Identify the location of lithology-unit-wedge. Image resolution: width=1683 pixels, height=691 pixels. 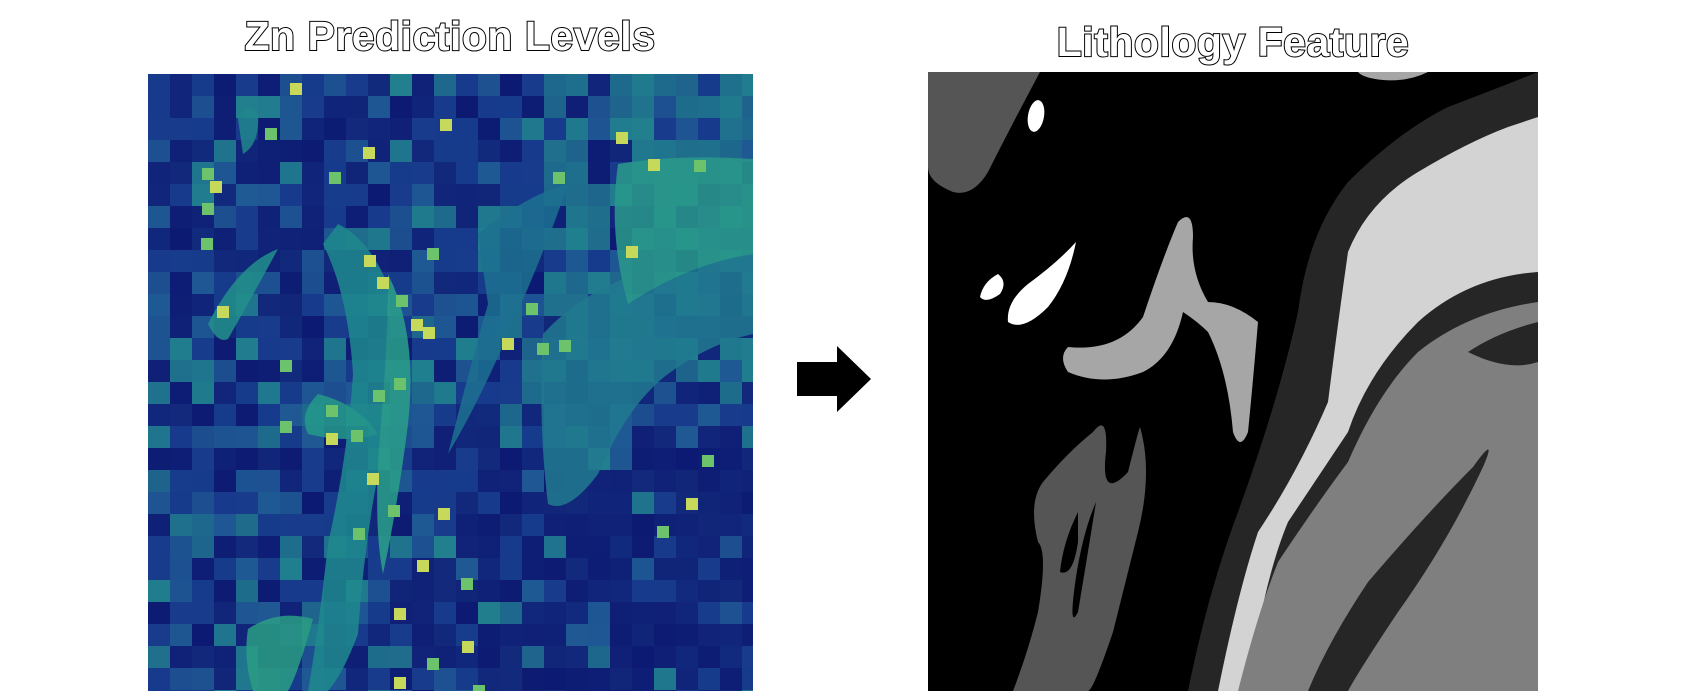
(984, 132).